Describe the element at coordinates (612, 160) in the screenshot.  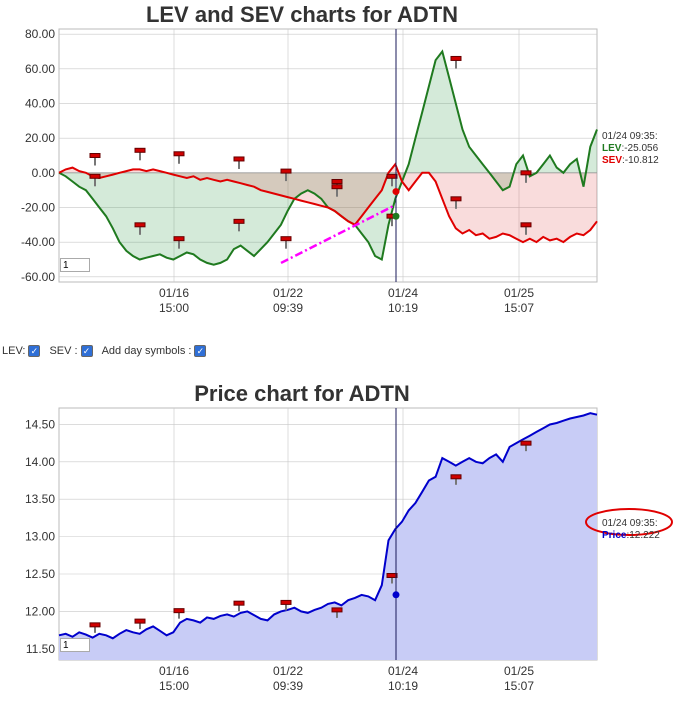
I see `lev-readout-sev-label: SEV` at that location.